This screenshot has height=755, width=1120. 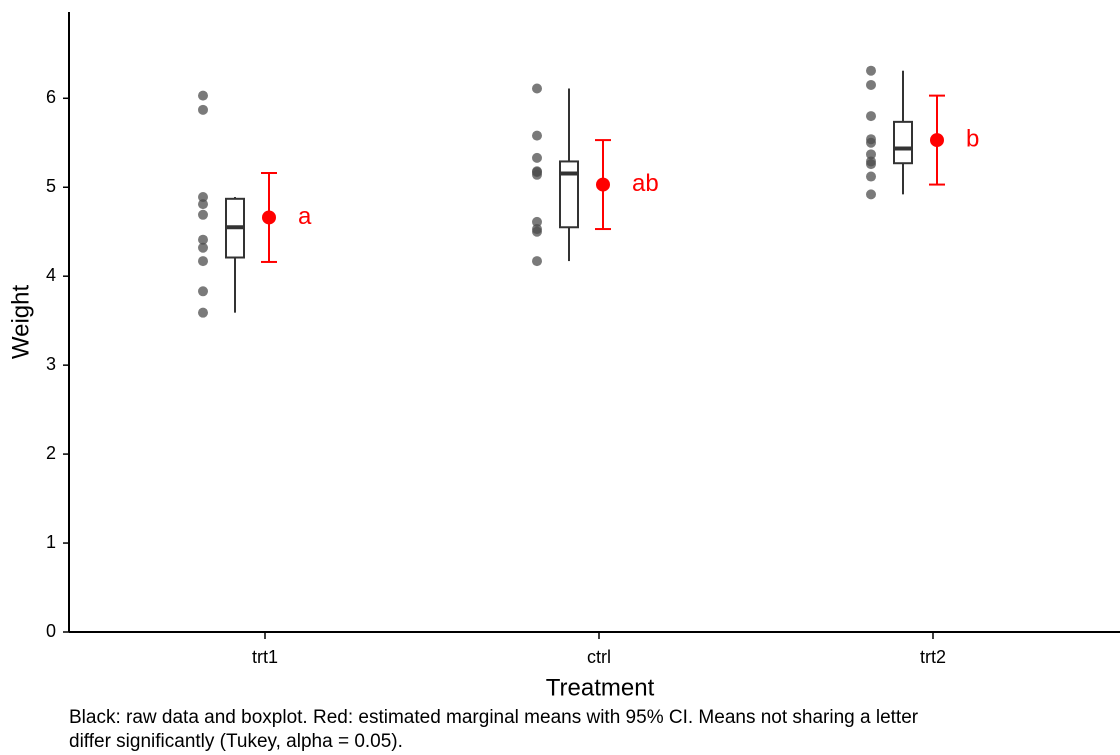 I want to click on x-axis-label: Treatment, so click(x=600, y=687).